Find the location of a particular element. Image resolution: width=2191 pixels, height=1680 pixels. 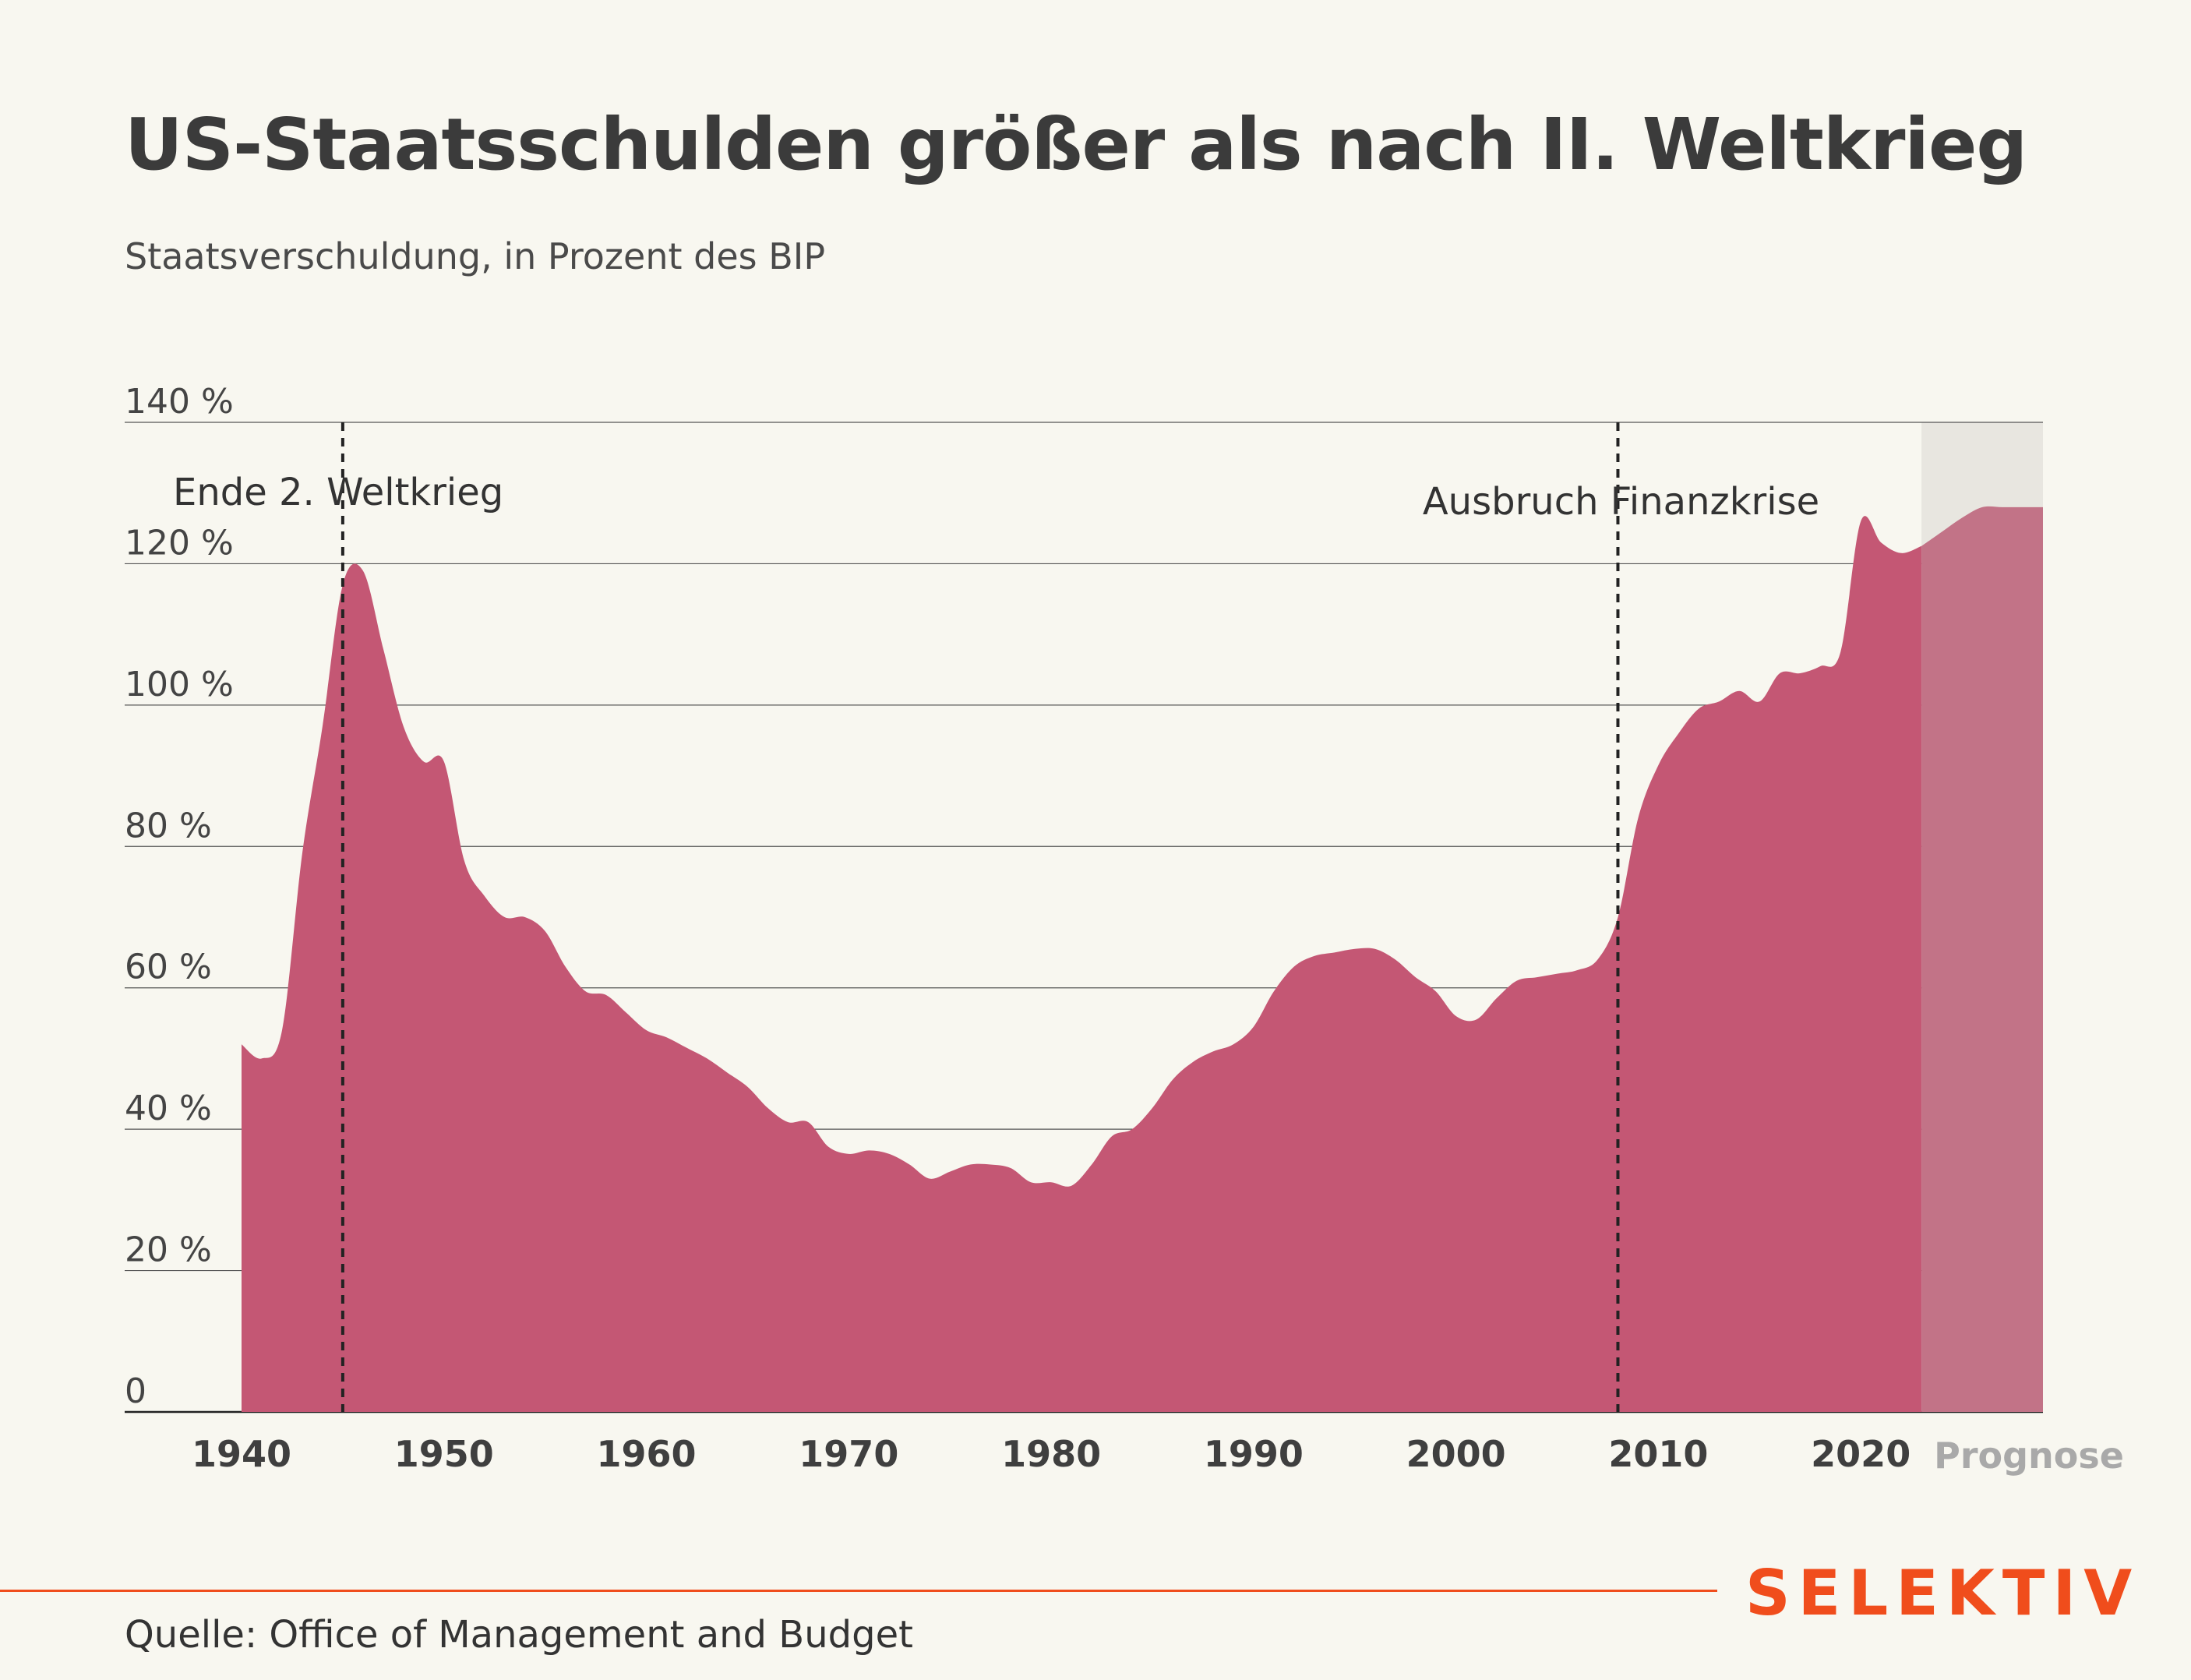

y-tick-label: 100 % is located at coordinates (179, 685).